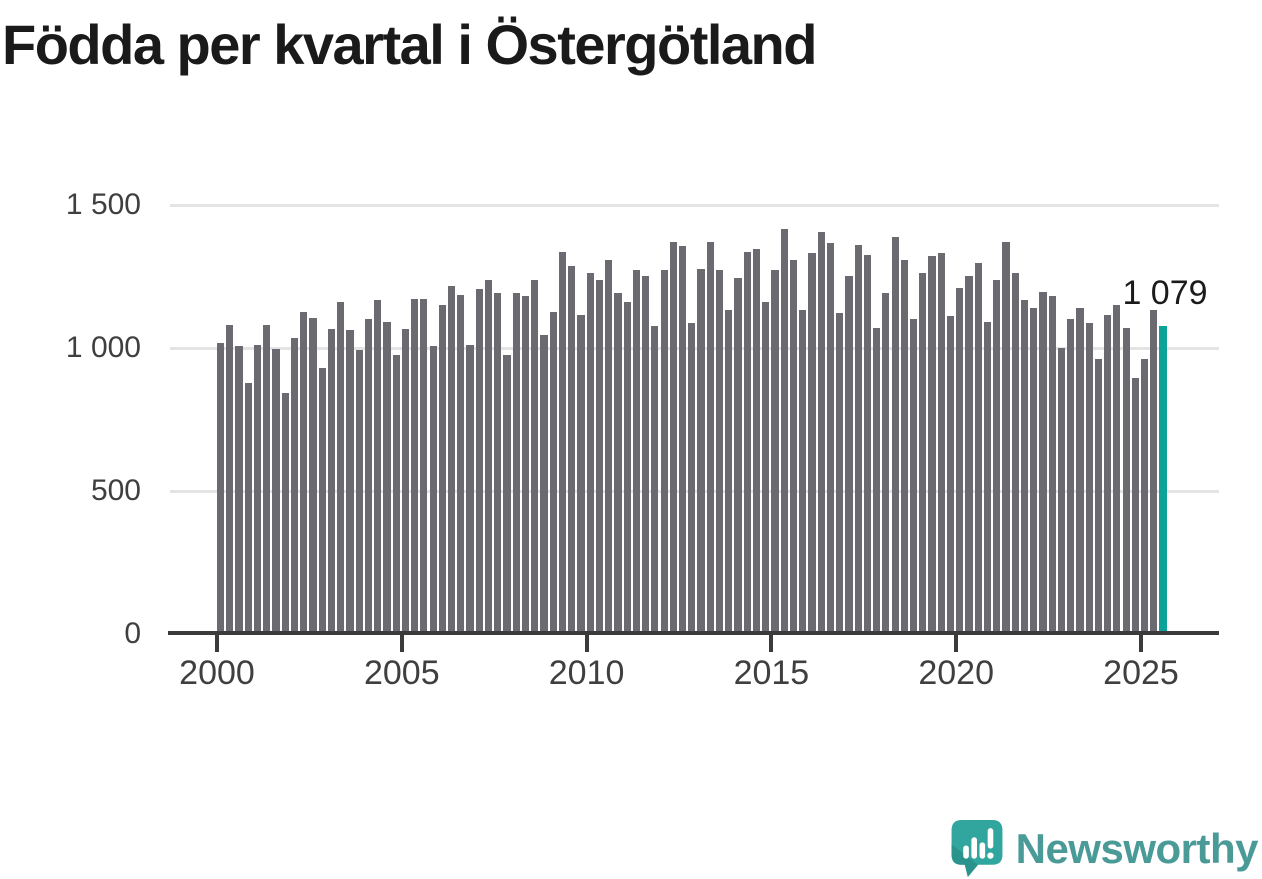 Image resolution: width=1262 pixels, height=879 pixels. What do you see at coordinates (387, 478) in the screenshot?
I see `bar-2004Q3` at bounding box center [387, 478].